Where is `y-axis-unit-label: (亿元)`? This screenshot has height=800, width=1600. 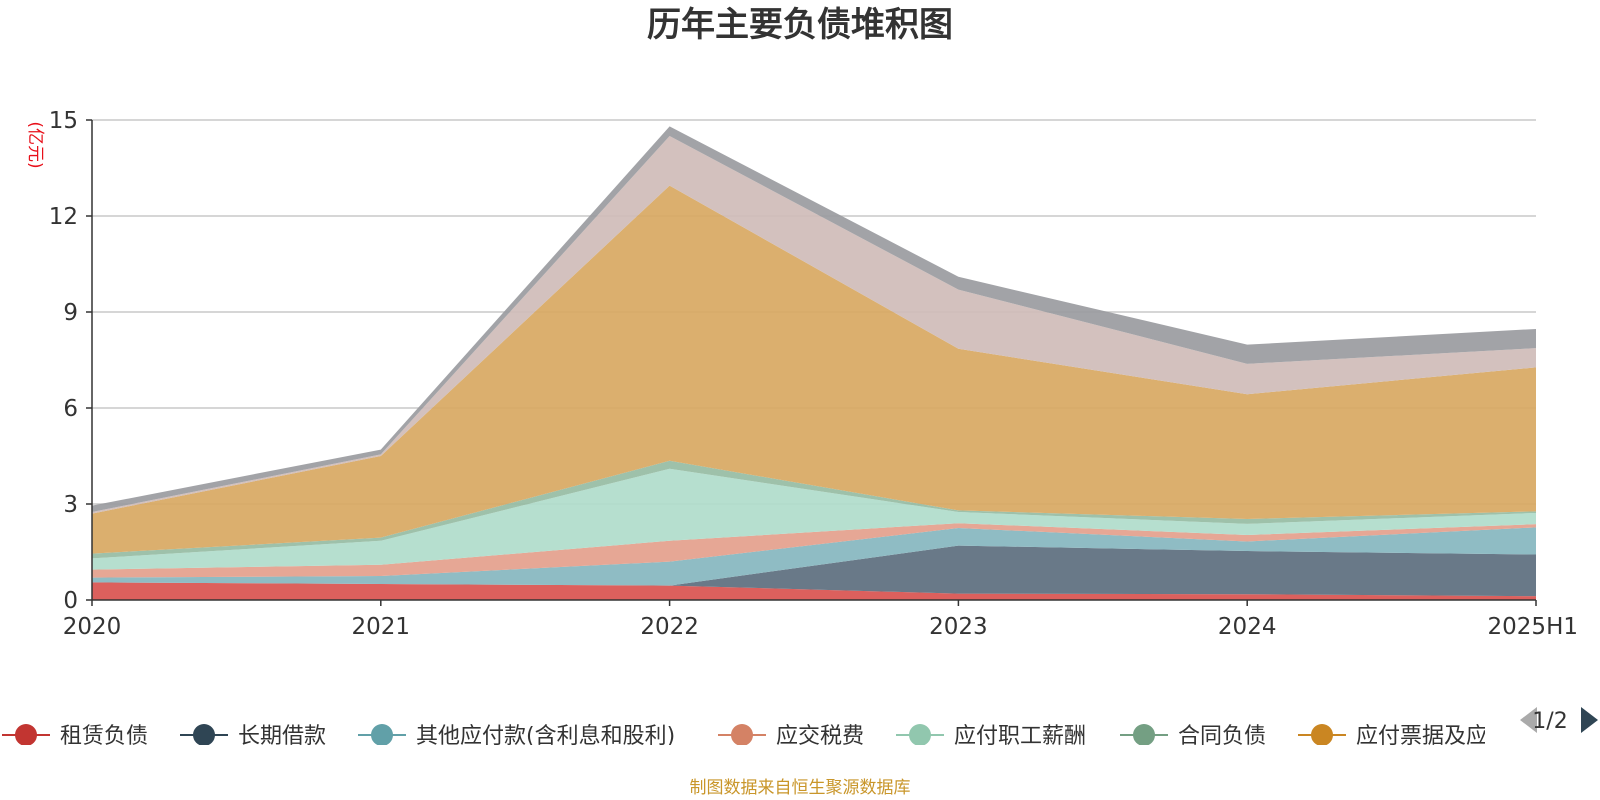 y-axis-unit-label: (亿元) is located at coordinates (35, 144).